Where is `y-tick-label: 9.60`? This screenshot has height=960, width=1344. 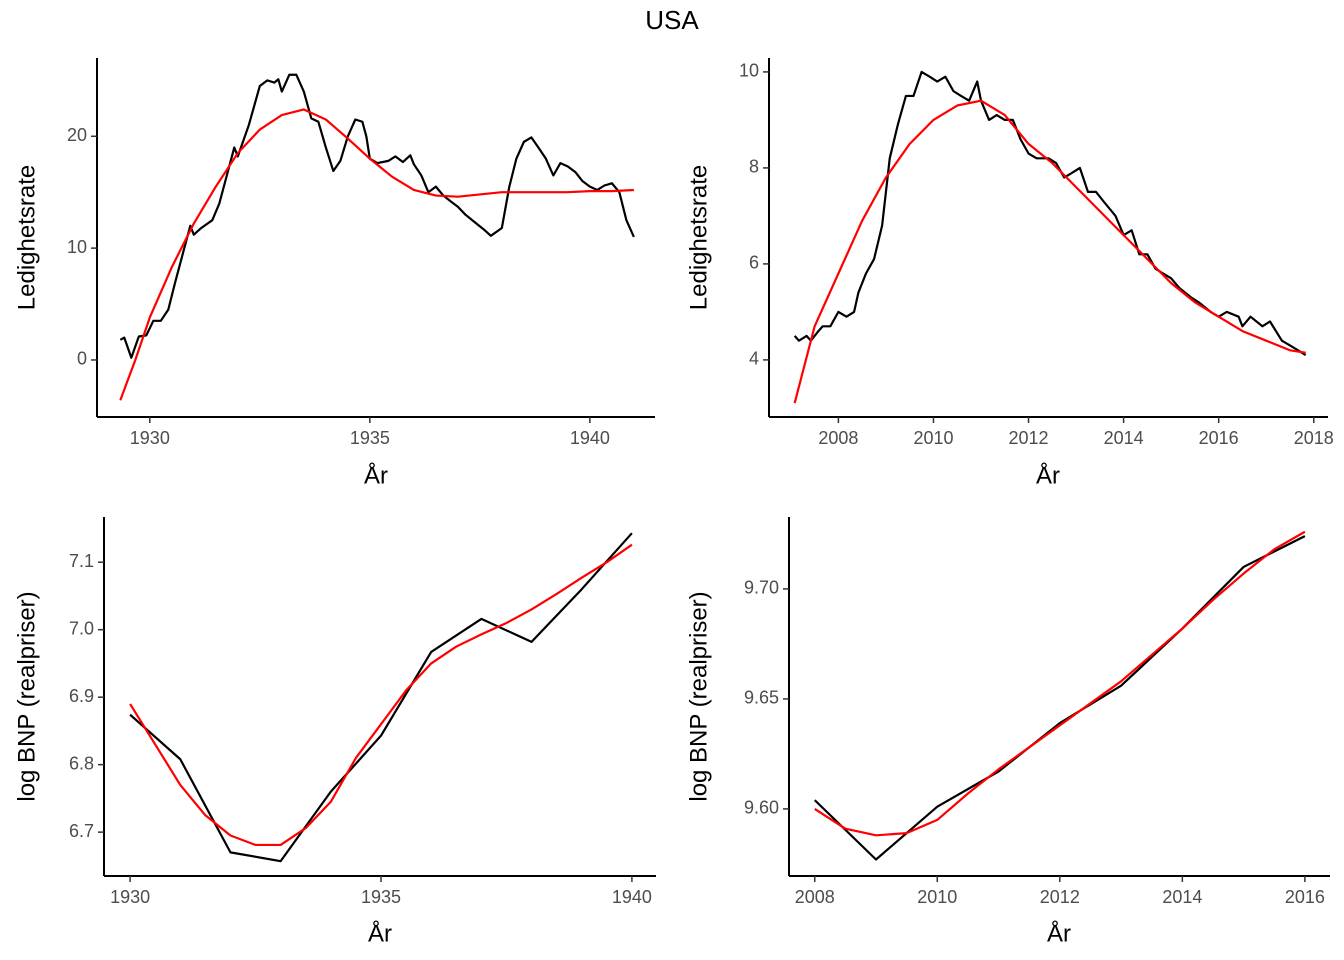
y-tick-label: 9.60 is located at coordinates (761, 808).